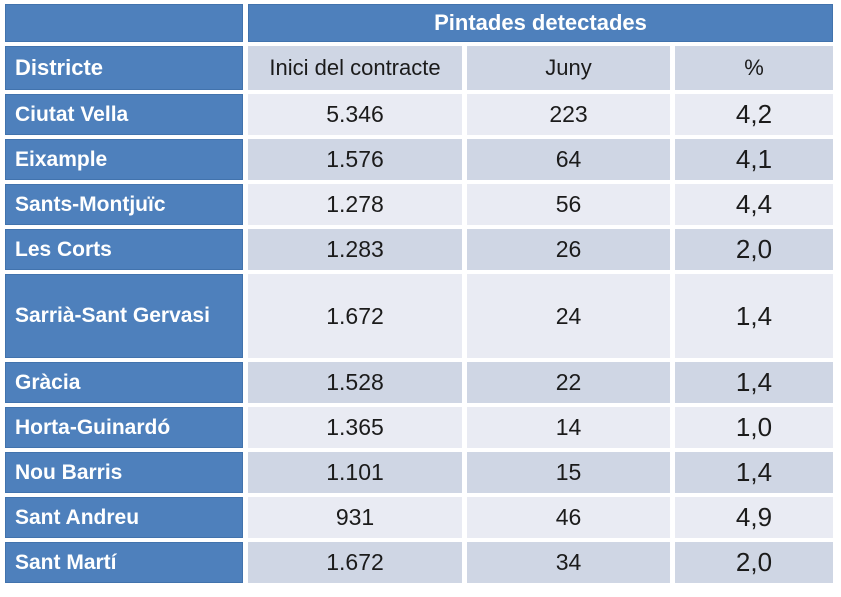 This screenshot has height=597, width=841. I want to click on juny-cell: 15, so click(568, 472).